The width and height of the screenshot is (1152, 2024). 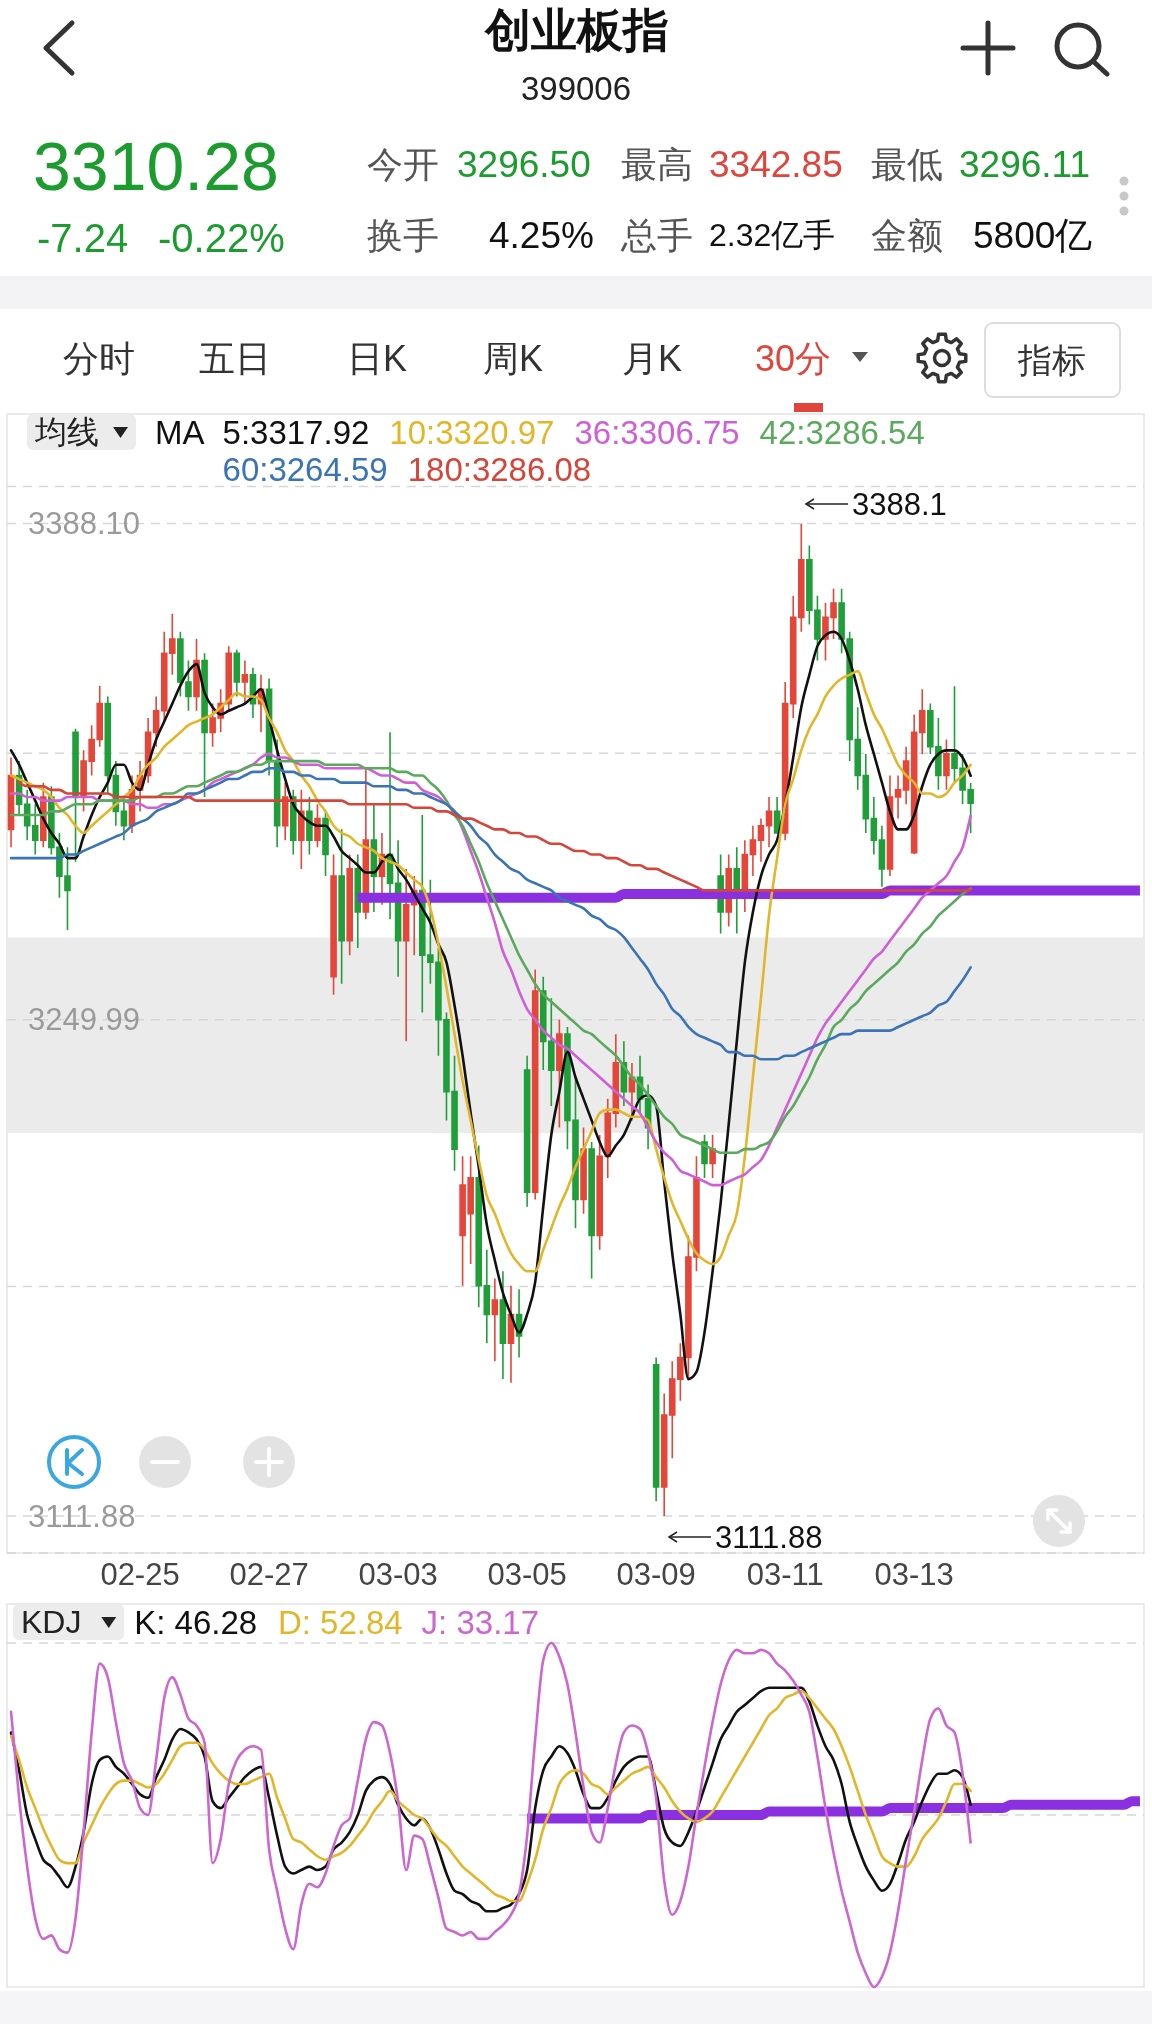 I want to click on text: 总手, so click(x=656, y=235).